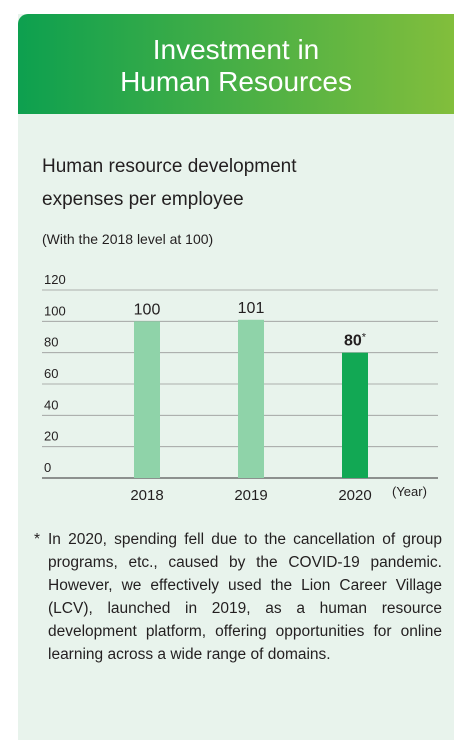 The width and height of the screenshot is (454, 740). I want to click on header-title: Investment in, so click(236, 49).